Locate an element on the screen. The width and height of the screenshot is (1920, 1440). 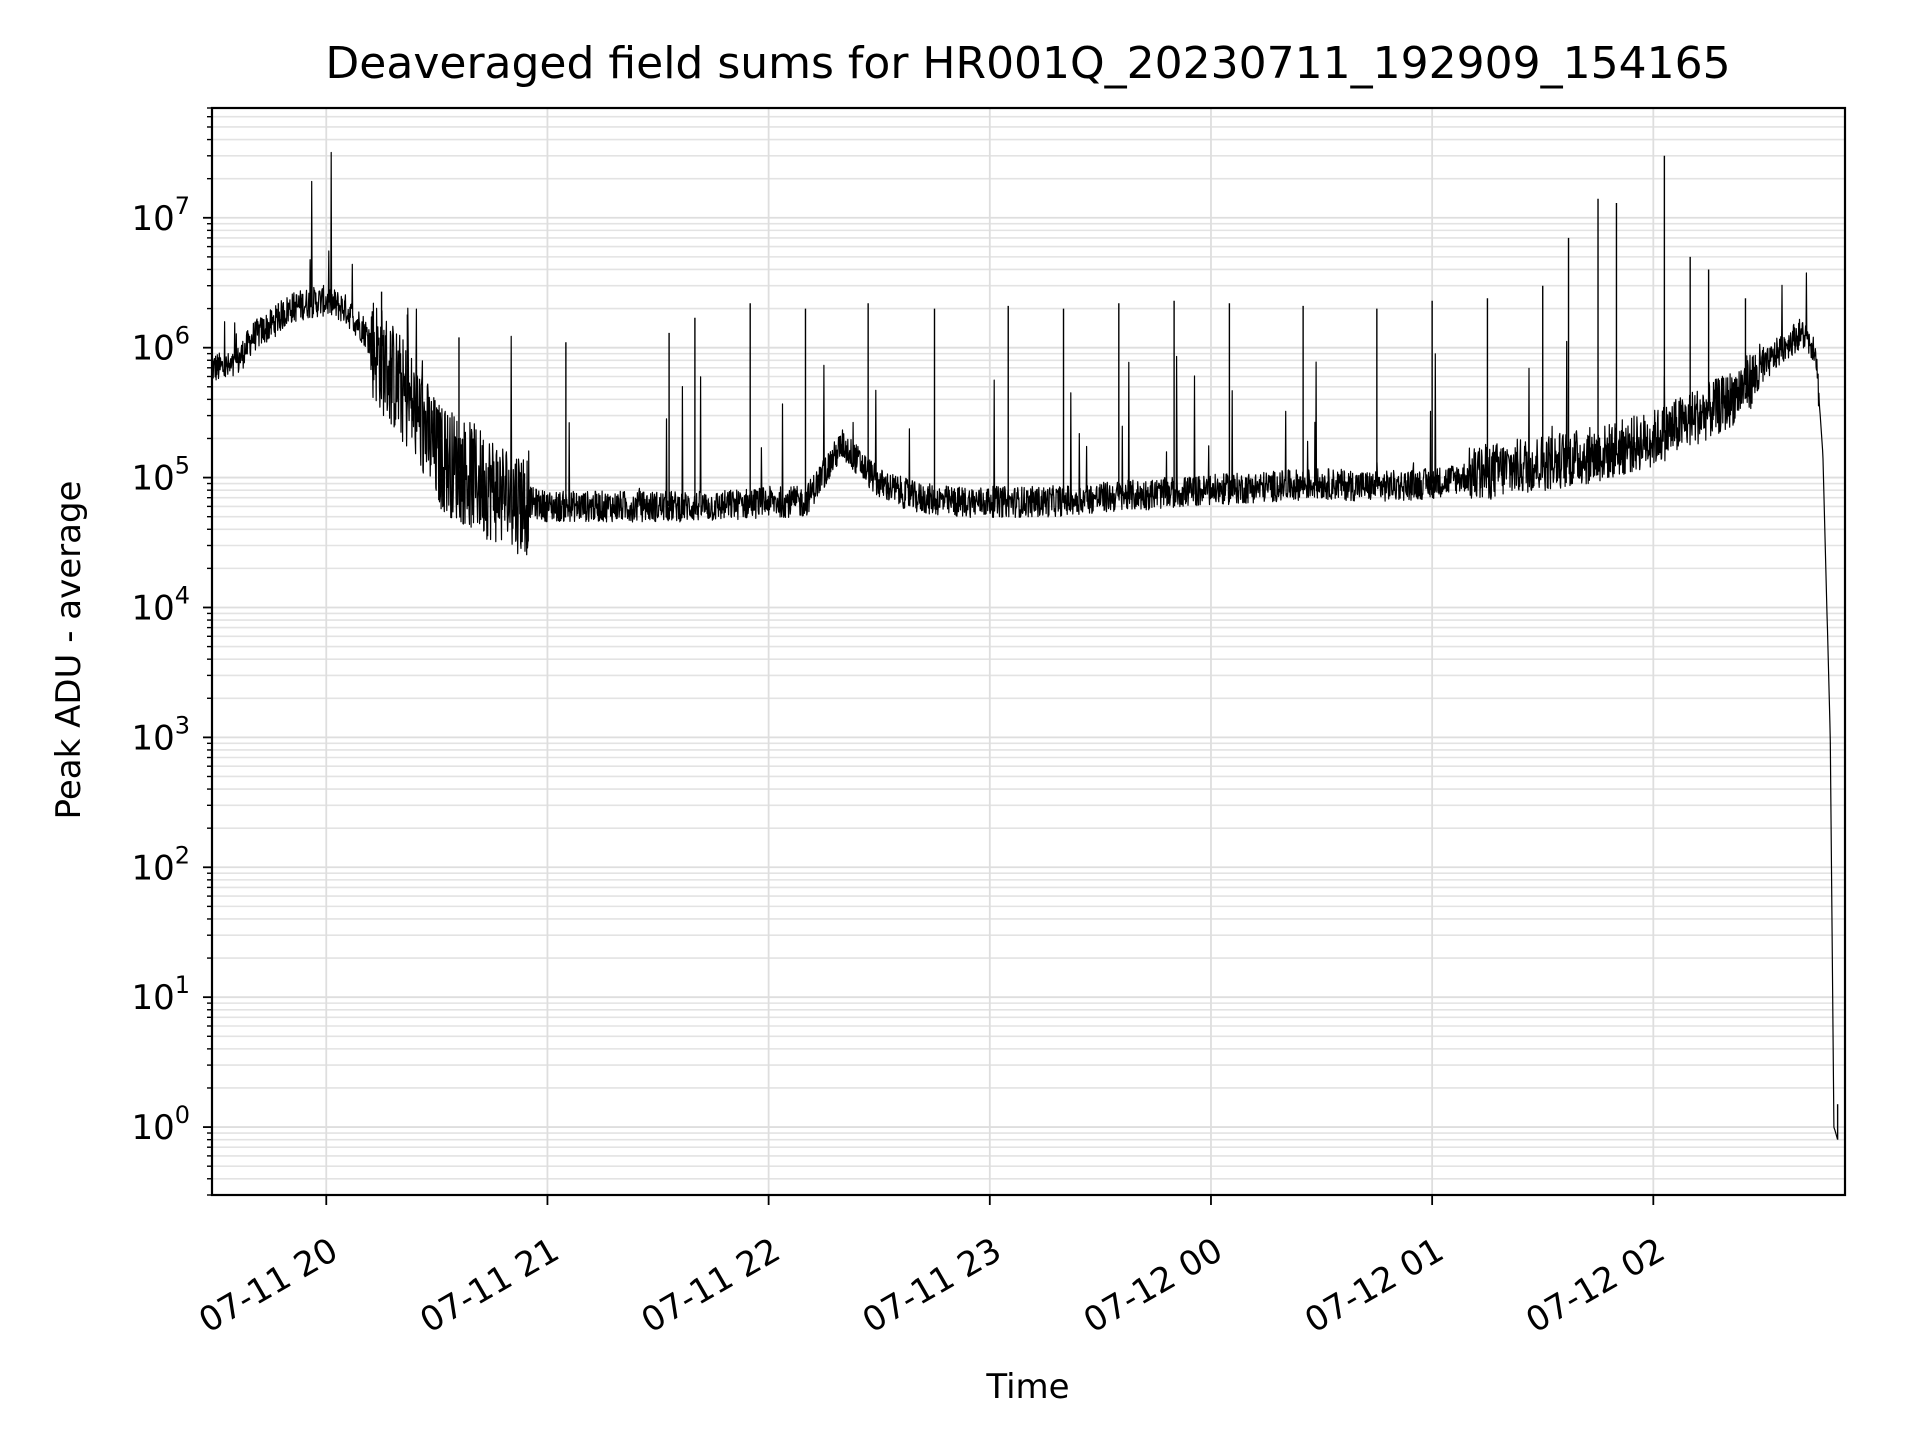
y-tick-label: 10⁷ is located at coordinates (160, 215).